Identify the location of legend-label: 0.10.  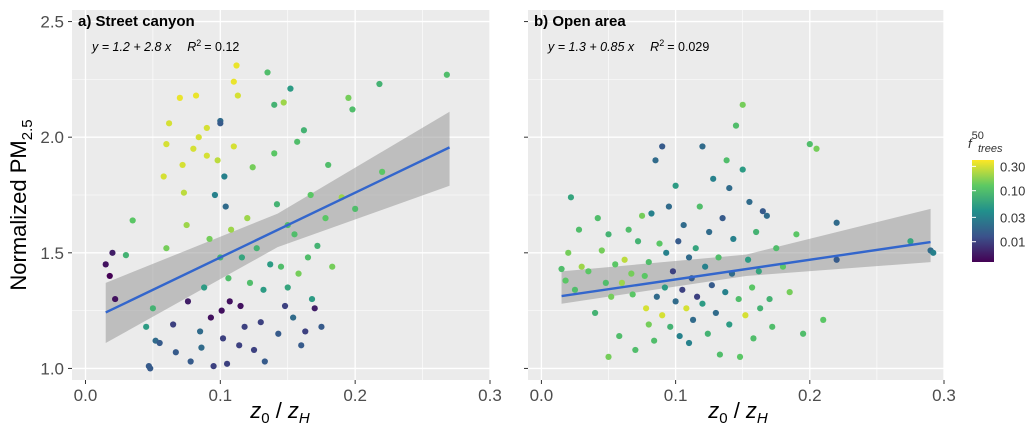
(1012, 191).